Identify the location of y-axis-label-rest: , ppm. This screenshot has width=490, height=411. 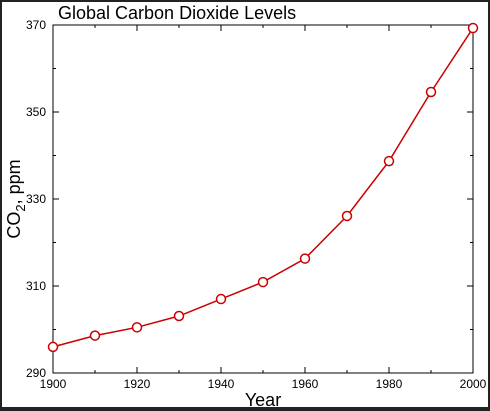
(14, 181).